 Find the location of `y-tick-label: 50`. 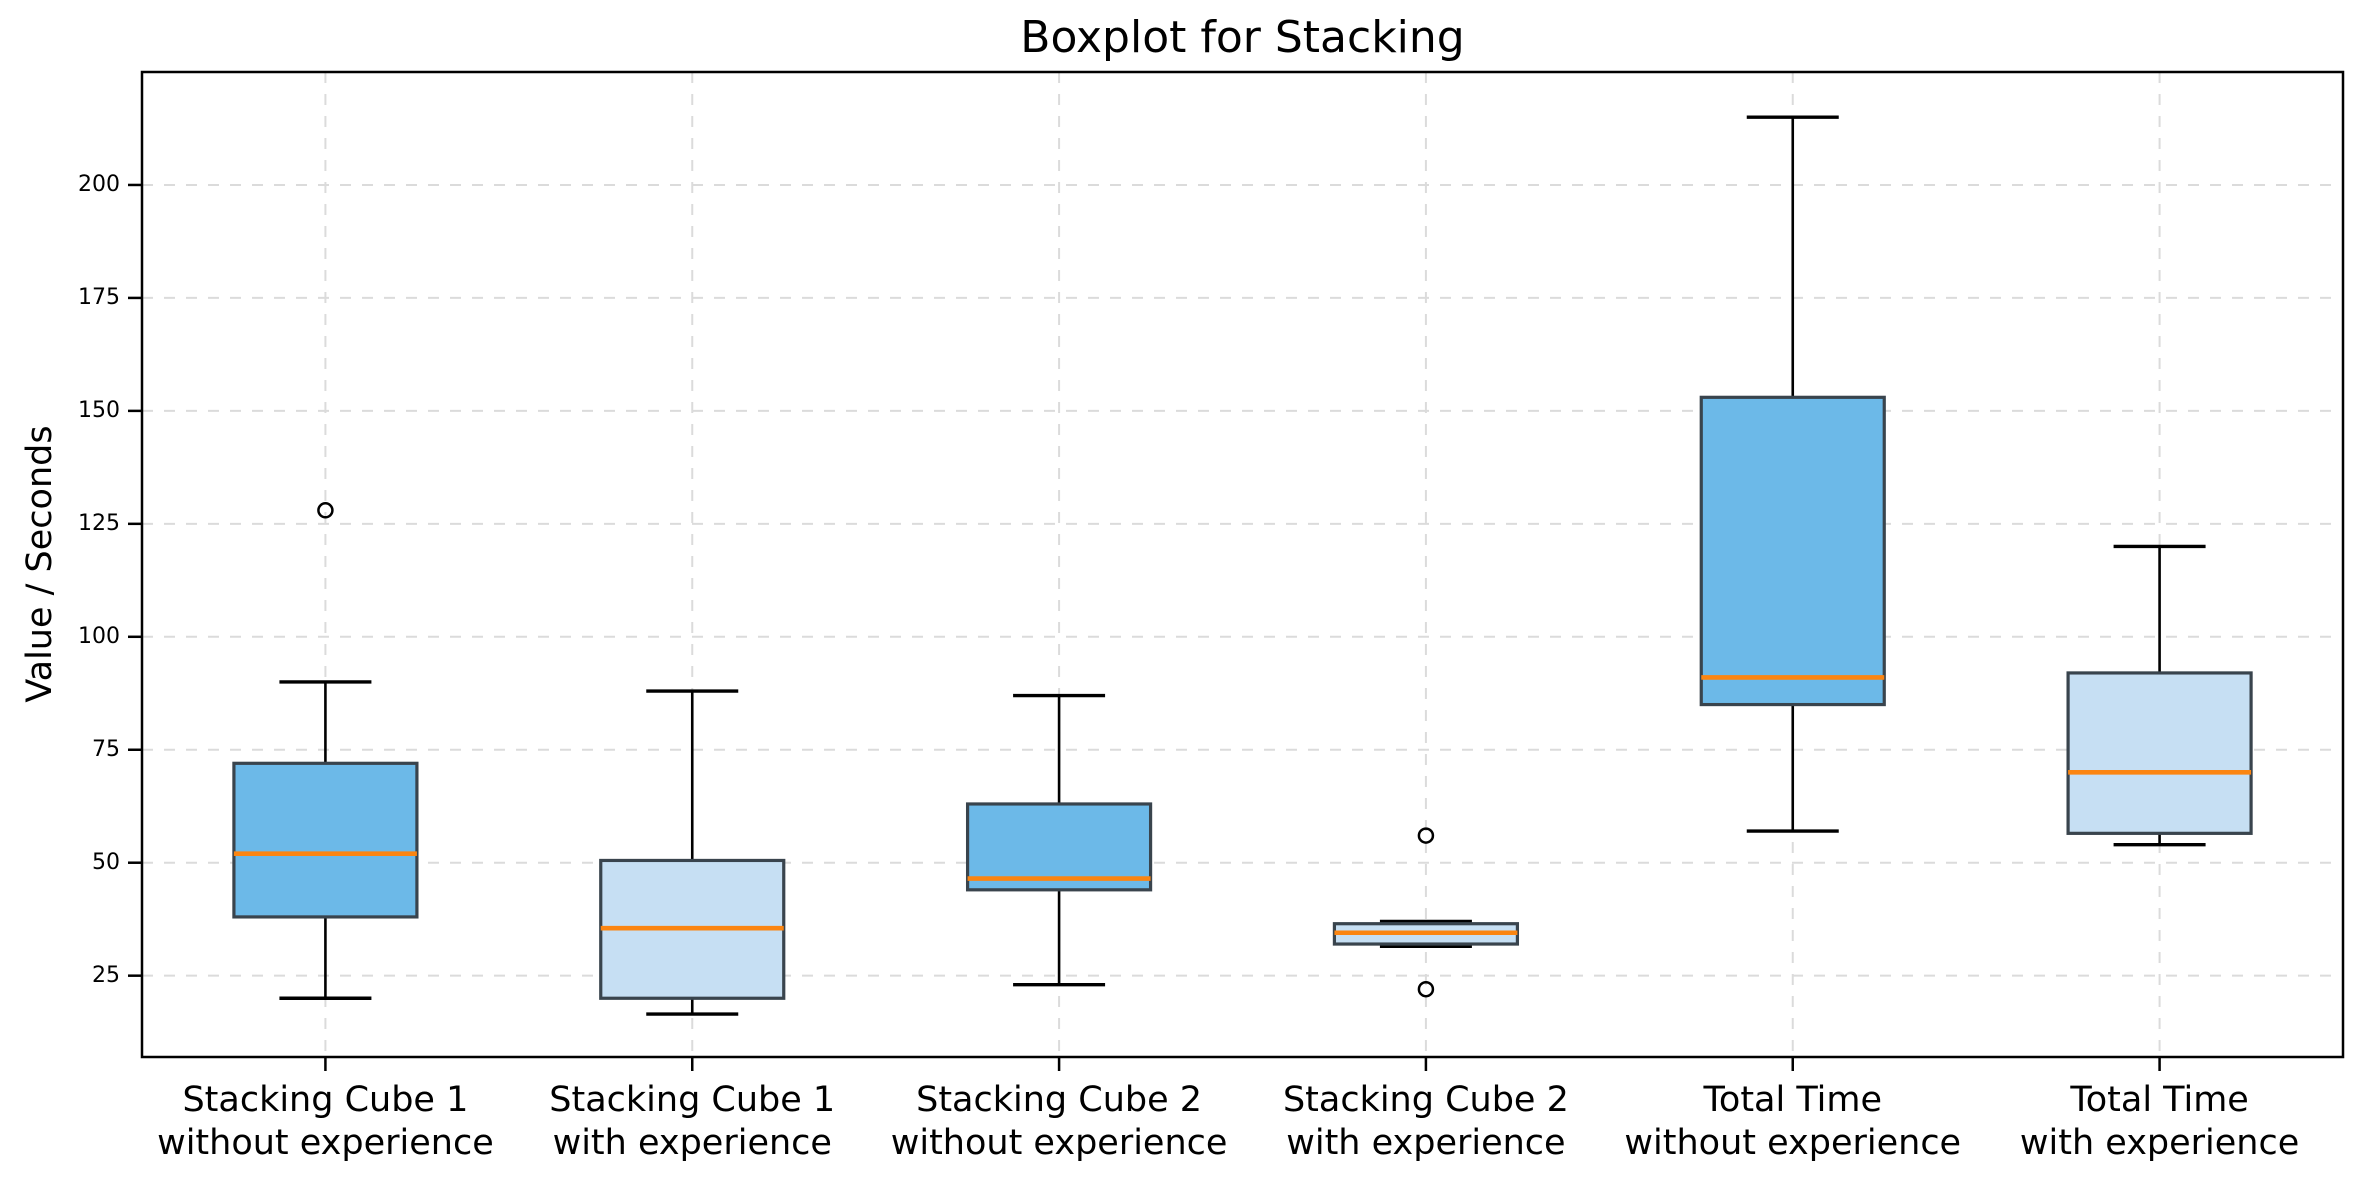

y-tick-label: 50 is located at coordinates (106, 862).